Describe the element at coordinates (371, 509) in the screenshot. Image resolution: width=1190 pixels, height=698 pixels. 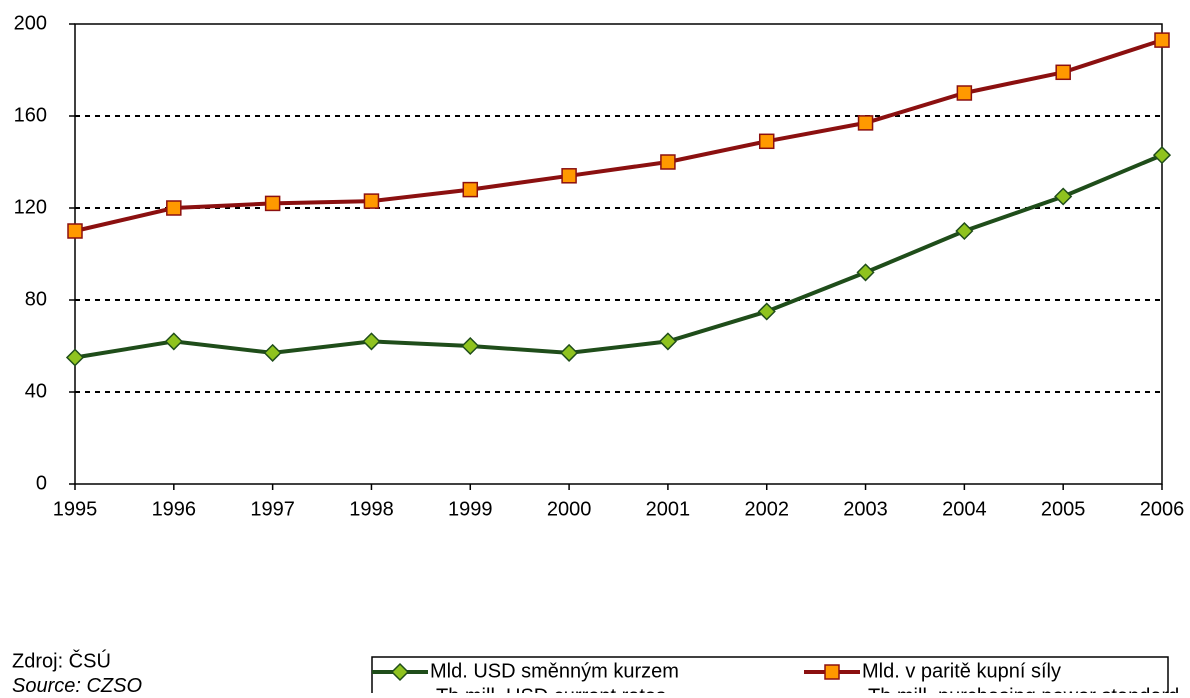
I see `x-tick-label: 1998` at that location.